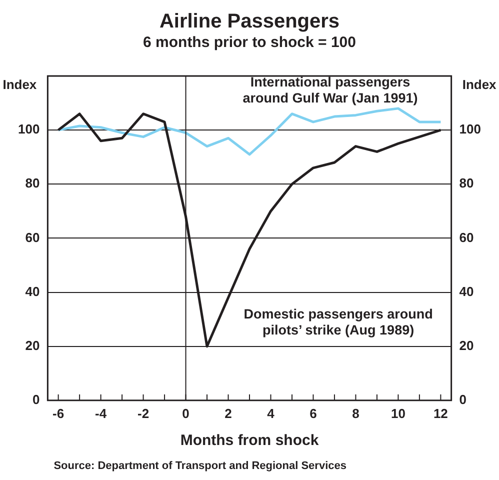 This screenshot has height=480, width=499. Describe the element at coordinates (32, 291) in the screenshot. I see `y-tick-label: 40` at that location.